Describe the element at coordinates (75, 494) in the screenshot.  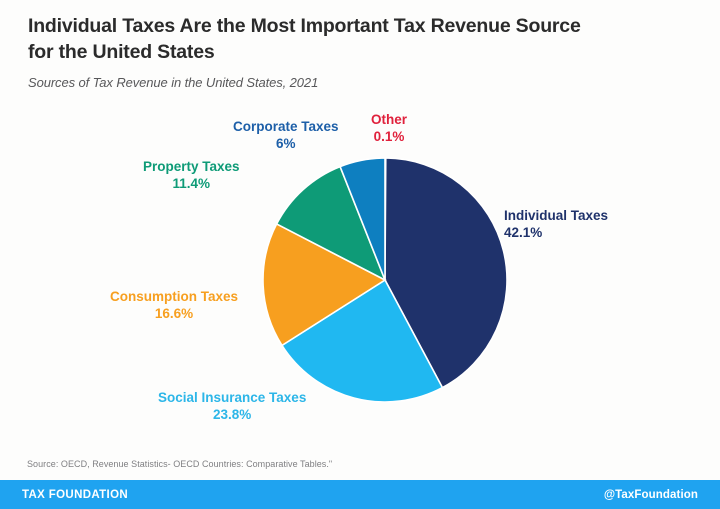
I see `footer-brand: TAX FOUNDATION` at that location.